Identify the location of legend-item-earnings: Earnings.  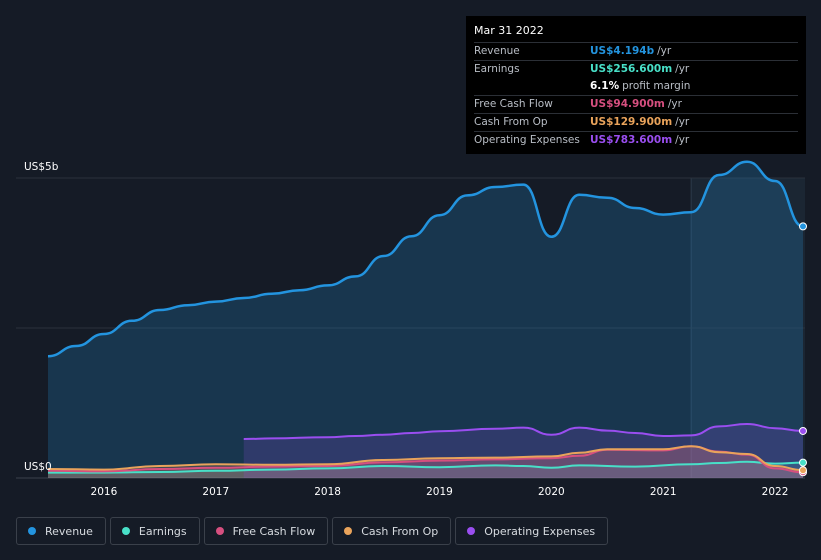
(154, 531).